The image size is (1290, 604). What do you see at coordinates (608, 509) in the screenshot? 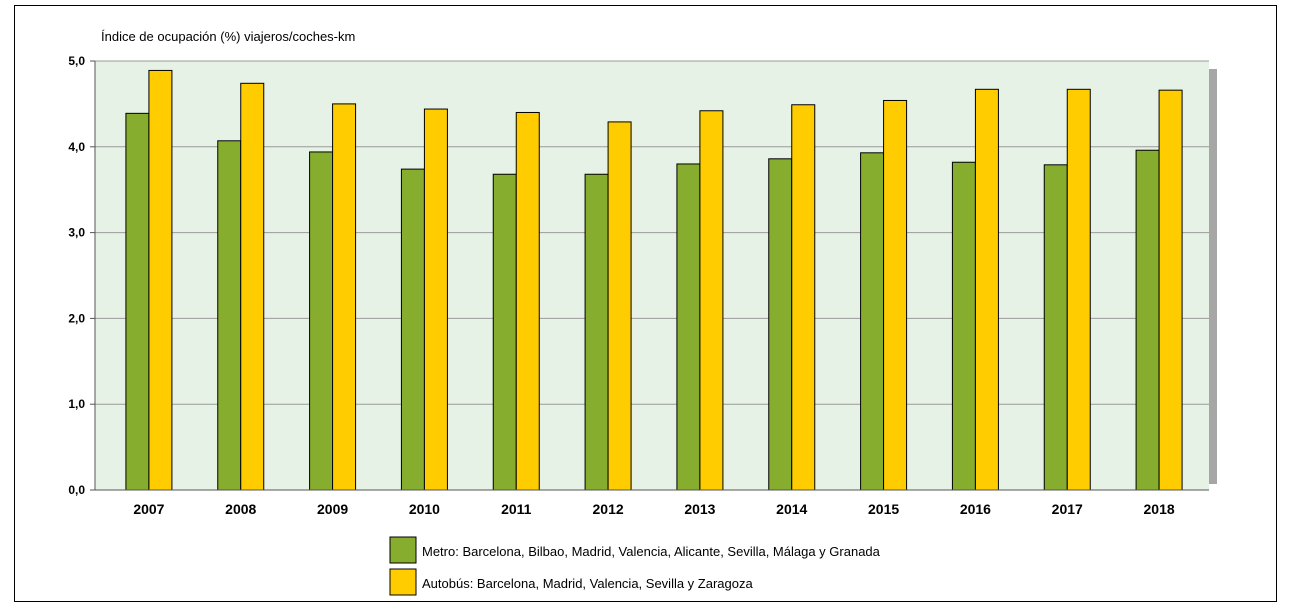
I see `x-tick-label: 2012` at bounding box center [608, 509].